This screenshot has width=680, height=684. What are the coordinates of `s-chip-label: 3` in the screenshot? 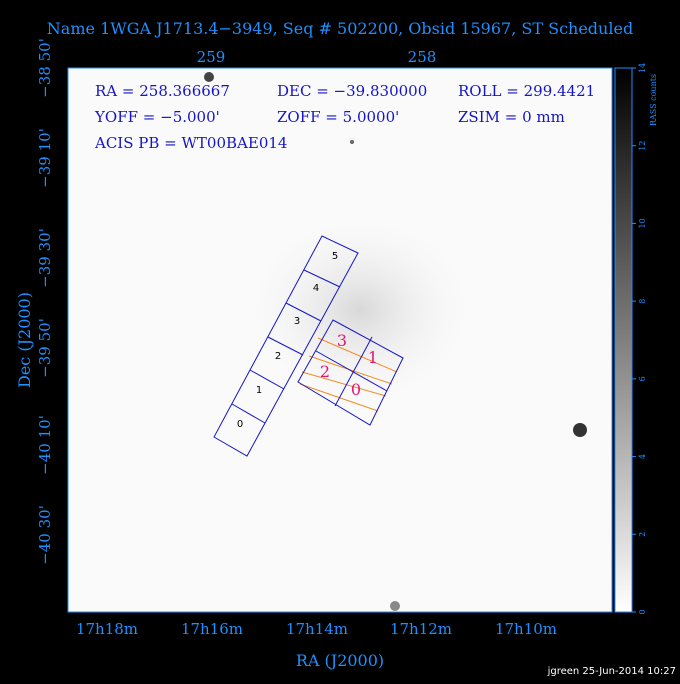 It's located at (297, 321).